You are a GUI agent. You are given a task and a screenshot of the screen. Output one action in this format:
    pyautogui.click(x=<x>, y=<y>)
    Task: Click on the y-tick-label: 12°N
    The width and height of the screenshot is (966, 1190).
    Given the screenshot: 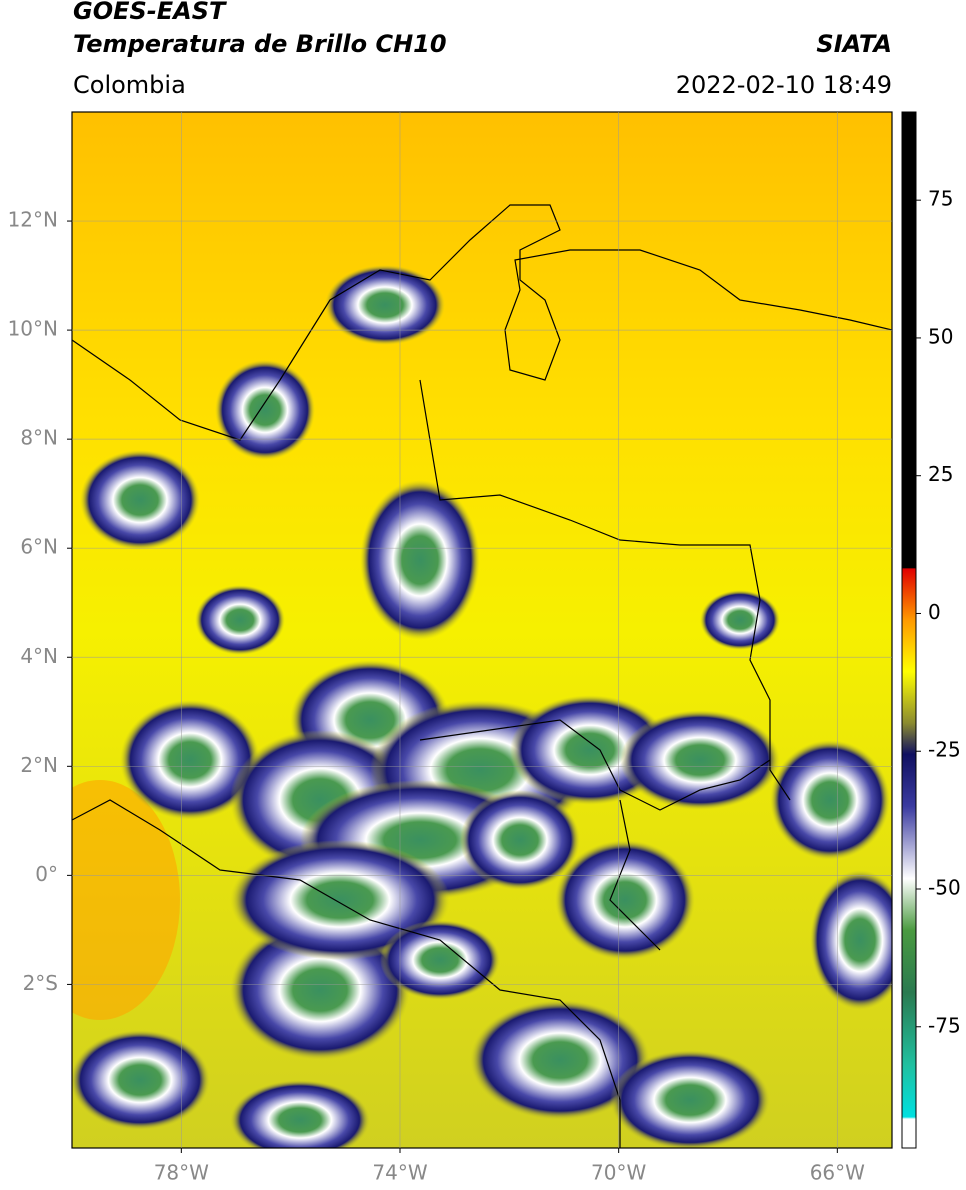 What is the action you would take?
    pyautogui.click(x=33, y=220)
    